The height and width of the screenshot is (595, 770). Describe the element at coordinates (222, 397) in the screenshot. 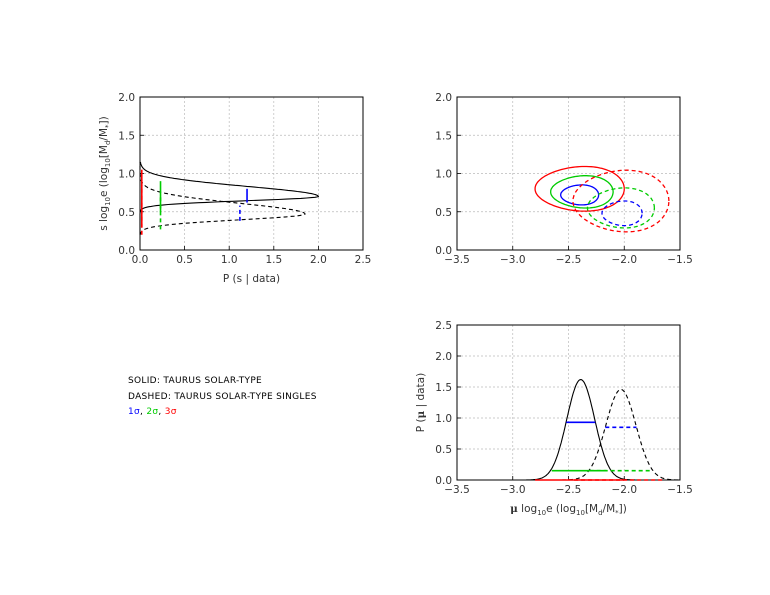

I see `legend-dashed: DASHED: TAURUS SOLAR-TYPE SINGLES` at that location.